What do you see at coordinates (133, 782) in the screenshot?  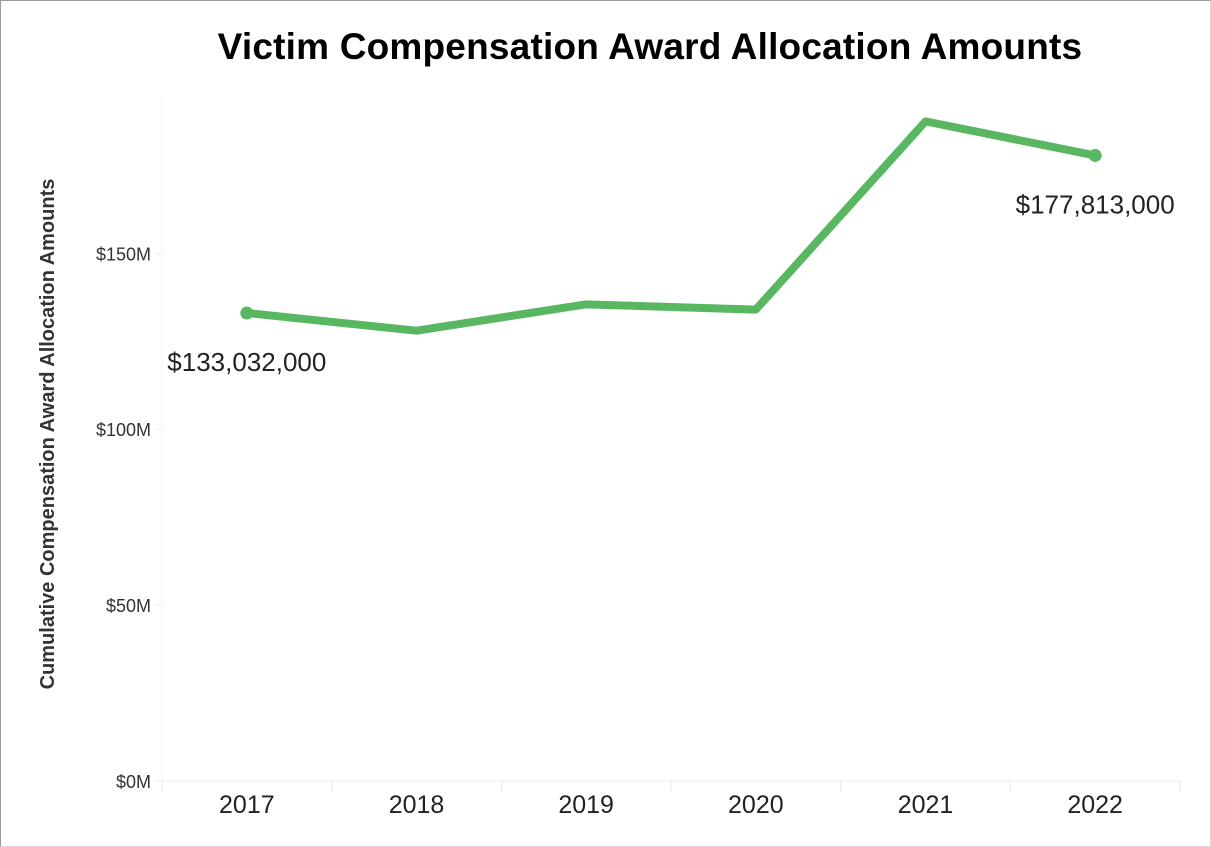 I see `y-tick-label: $0M` at bounding box center [133, 782].